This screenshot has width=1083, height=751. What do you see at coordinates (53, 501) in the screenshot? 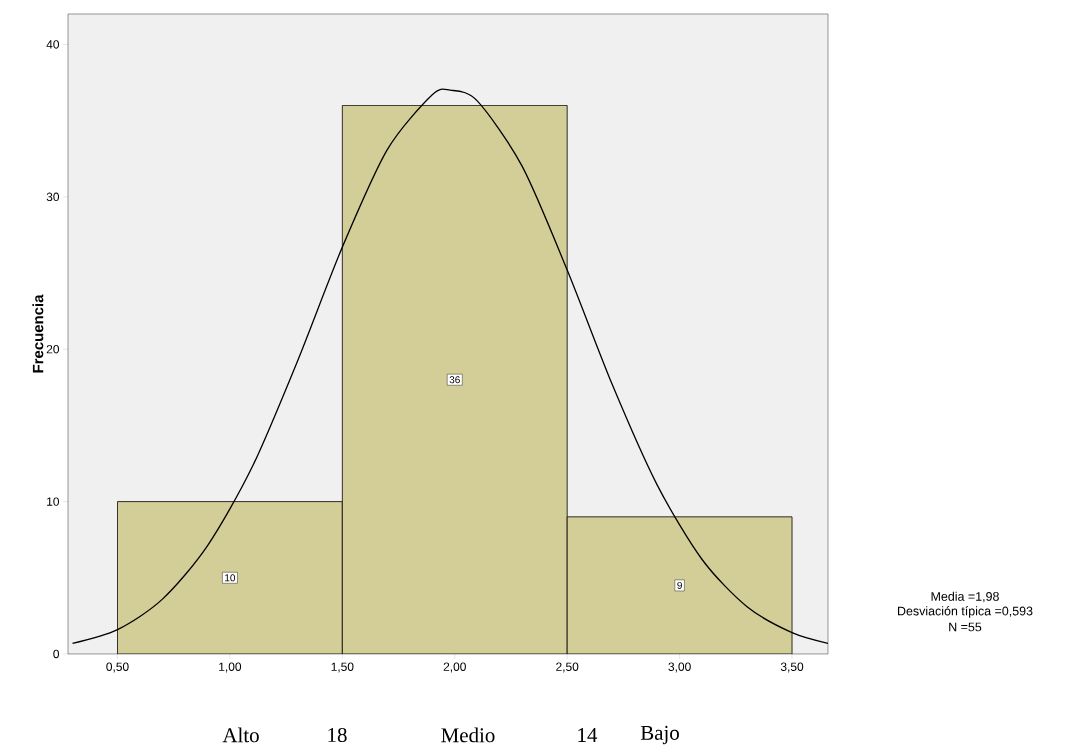
I see `y-tick-label: 10` at bounding box center [53, 501].